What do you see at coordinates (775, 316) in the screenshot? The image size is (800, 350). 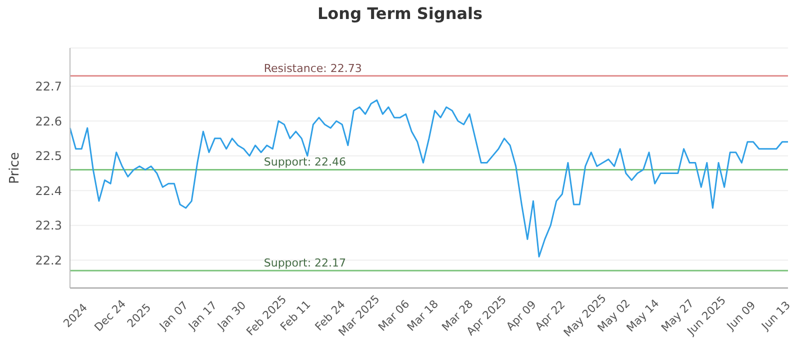 I see `x-tick-label: Jun 13` at bounding box center [775, 316].